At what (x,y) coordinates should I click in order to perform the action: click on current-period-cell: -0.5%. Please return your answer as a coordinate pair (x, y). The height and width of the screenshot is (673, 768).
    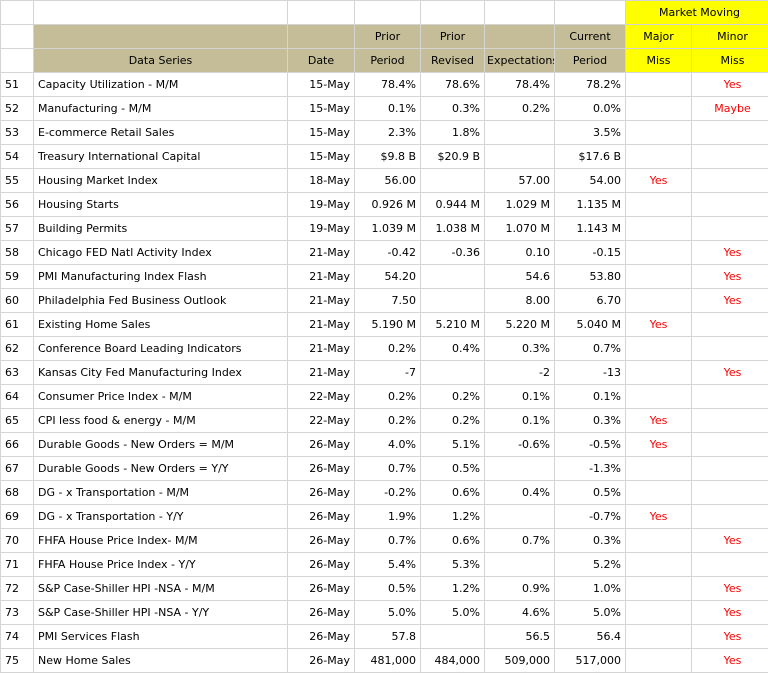
    Looking at the image, I should click on (590, 445).